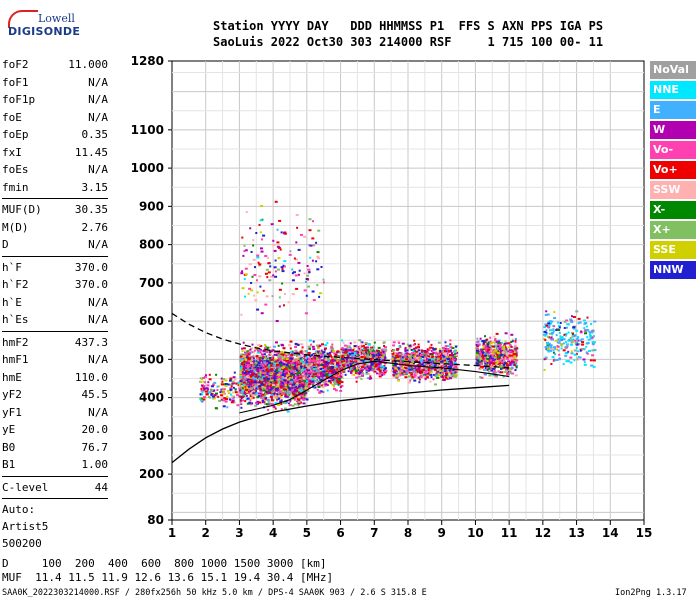 Image resolution: width=700 pixels, height=600 pixels. Describe the element at coordinates (673, 110) in the screenshot. I see `legend-item-e-2: E` at that location.